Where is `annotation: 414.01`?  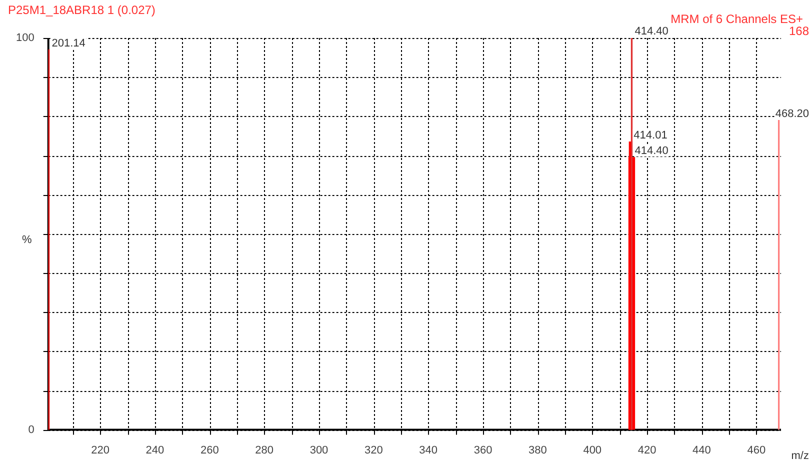
annotation: 414.01 is located at coordinates (651, 135).